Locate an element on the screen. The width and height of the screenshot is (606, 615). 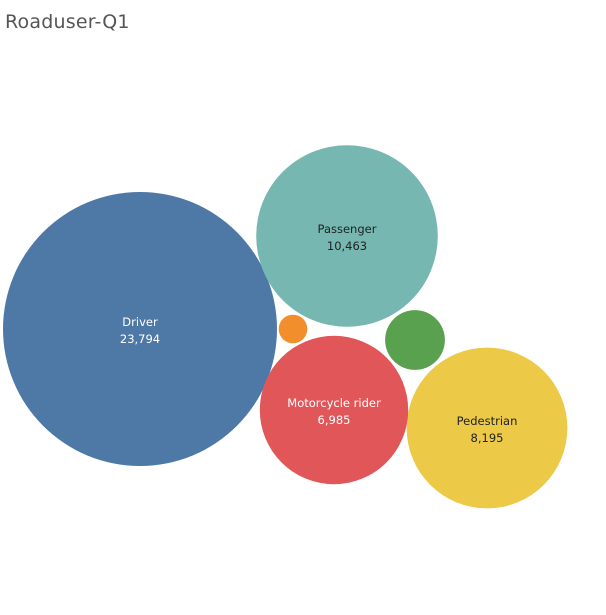
bubble-passenger is located at coordinates (347, 236).